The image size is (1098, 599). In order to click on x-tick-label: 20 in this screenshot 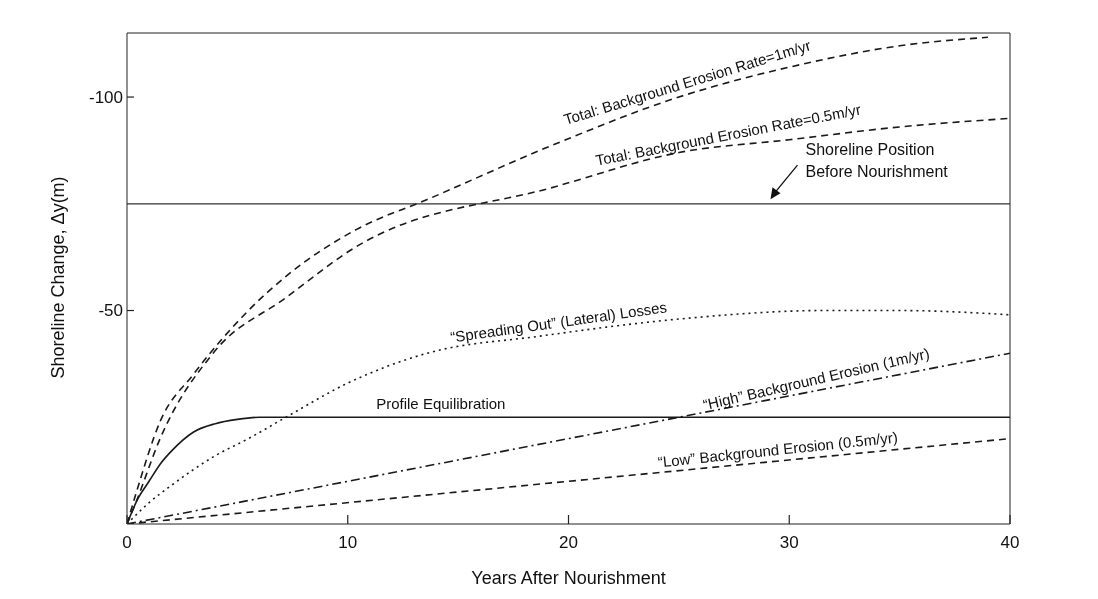, I will do `click(568, 542)`.